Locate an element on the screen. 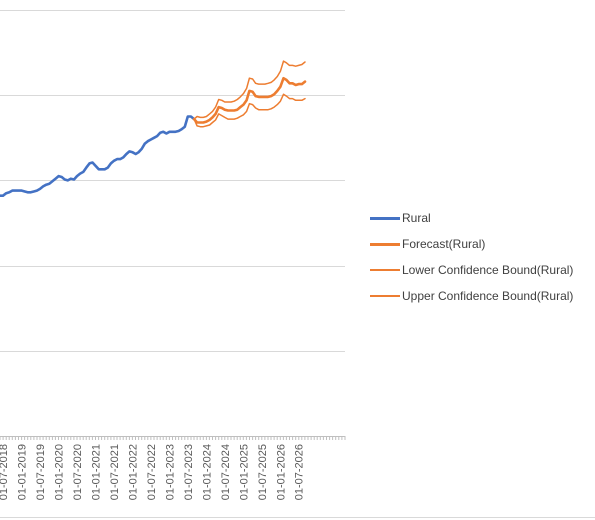 The height and width of the screenshot is (520, 595). x-tick-label: 01-07-2024 is located at coordinates (226, 472).